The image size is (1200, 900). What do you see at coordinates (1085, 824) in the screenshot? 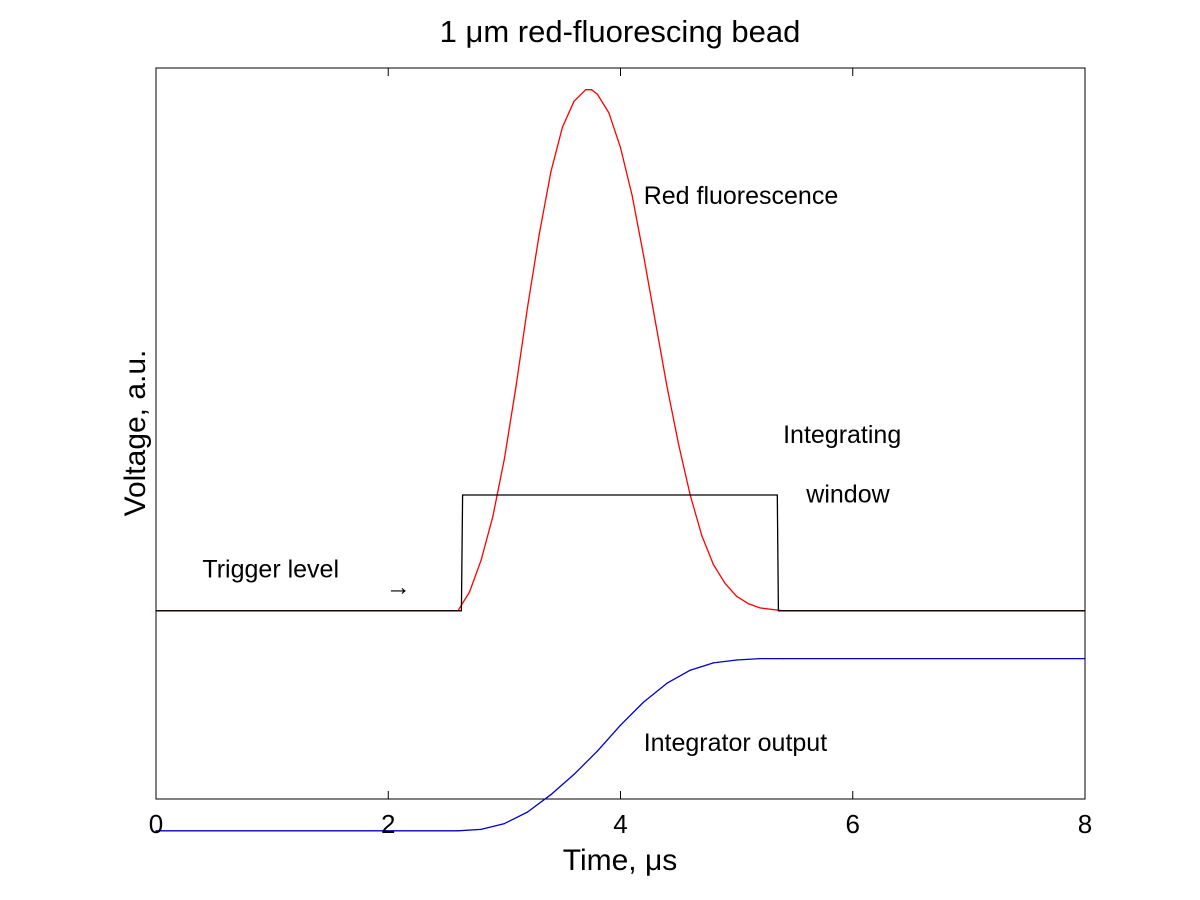
I see `x-tick-label: 8` at bounding box center [1085, 824].